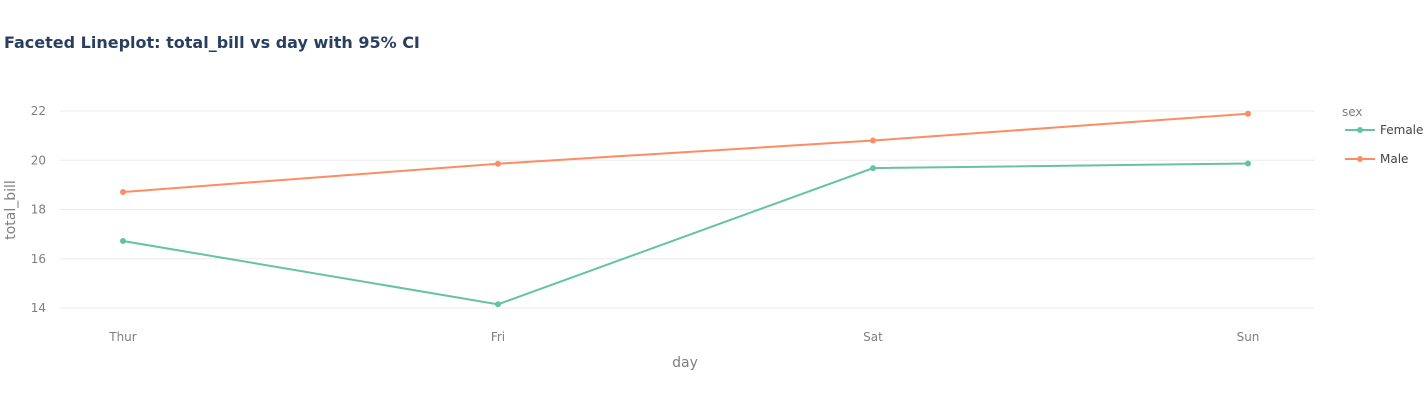  What do you see at coordinates (1394, 159) in the screenshot?
I see `legend-label: Male` at bounding box center [1394, 159].